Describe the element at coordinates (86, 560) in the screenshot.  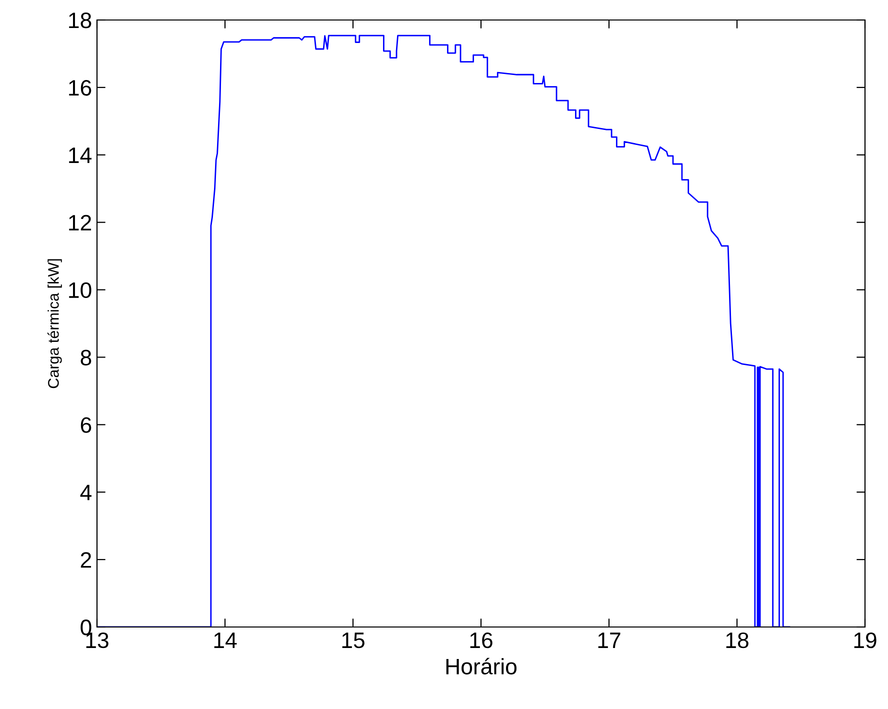
I see `y-tick-label: 2` at that location.